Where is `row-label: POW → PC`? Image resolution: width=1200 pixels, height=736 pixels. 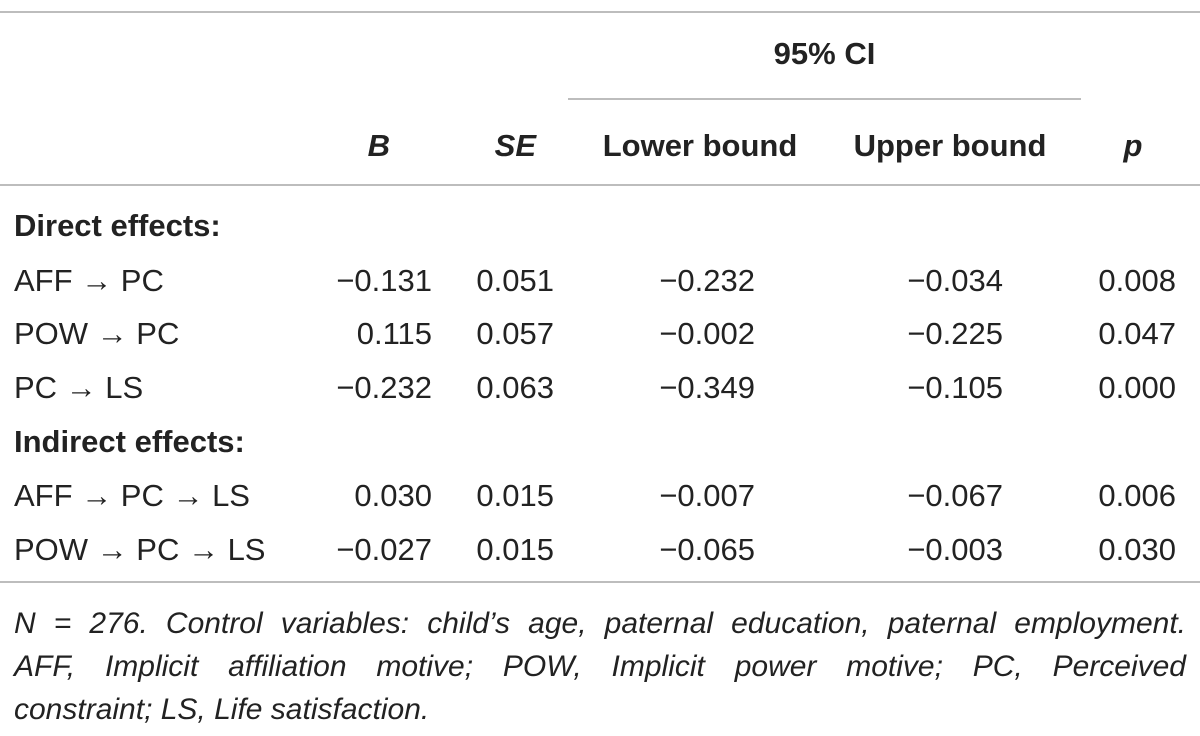
row-label: POW → PC is located at coordinates (97, 333).